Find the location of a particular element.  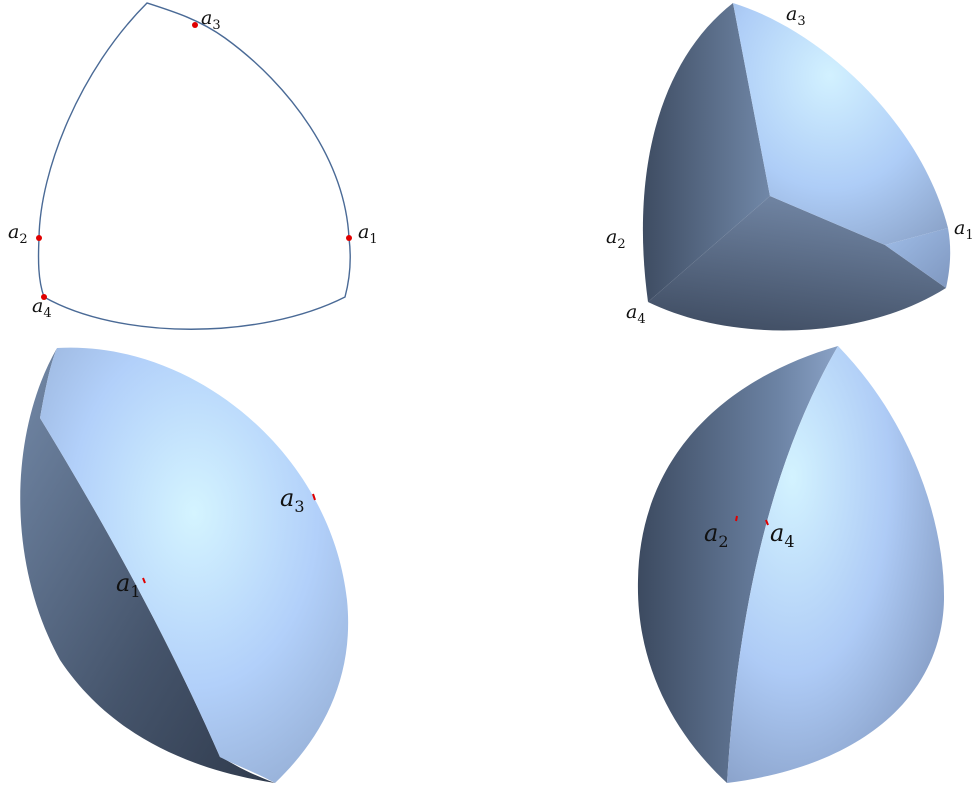

face-right is located at coordinates (918, 258).